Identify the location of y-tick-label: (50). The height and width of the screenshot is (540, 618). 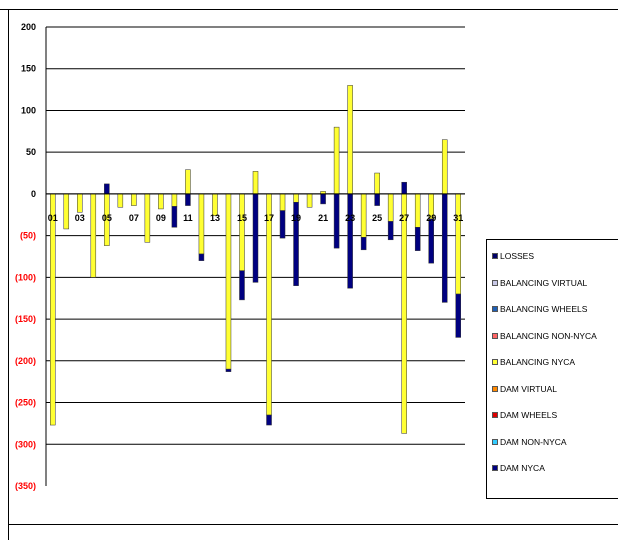
(28, 236).